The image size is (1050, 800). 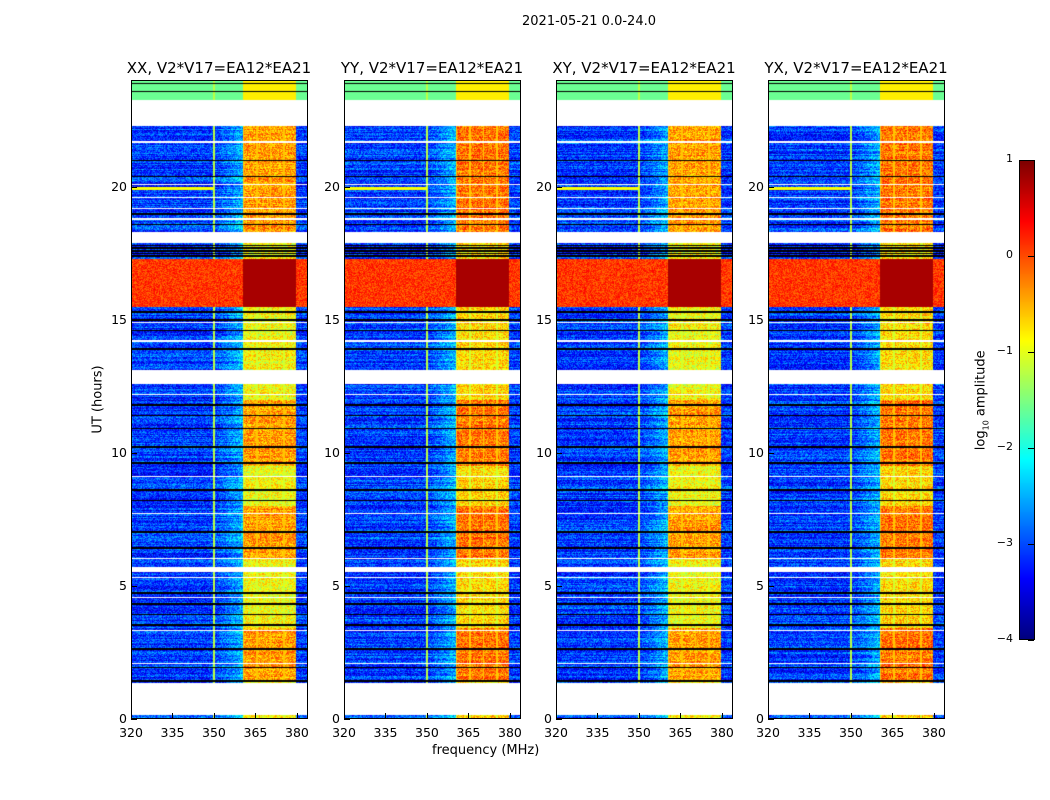 I want to click on panel-title: XX, V2*V17=EA12*EA21, so click(x=219, y=68).